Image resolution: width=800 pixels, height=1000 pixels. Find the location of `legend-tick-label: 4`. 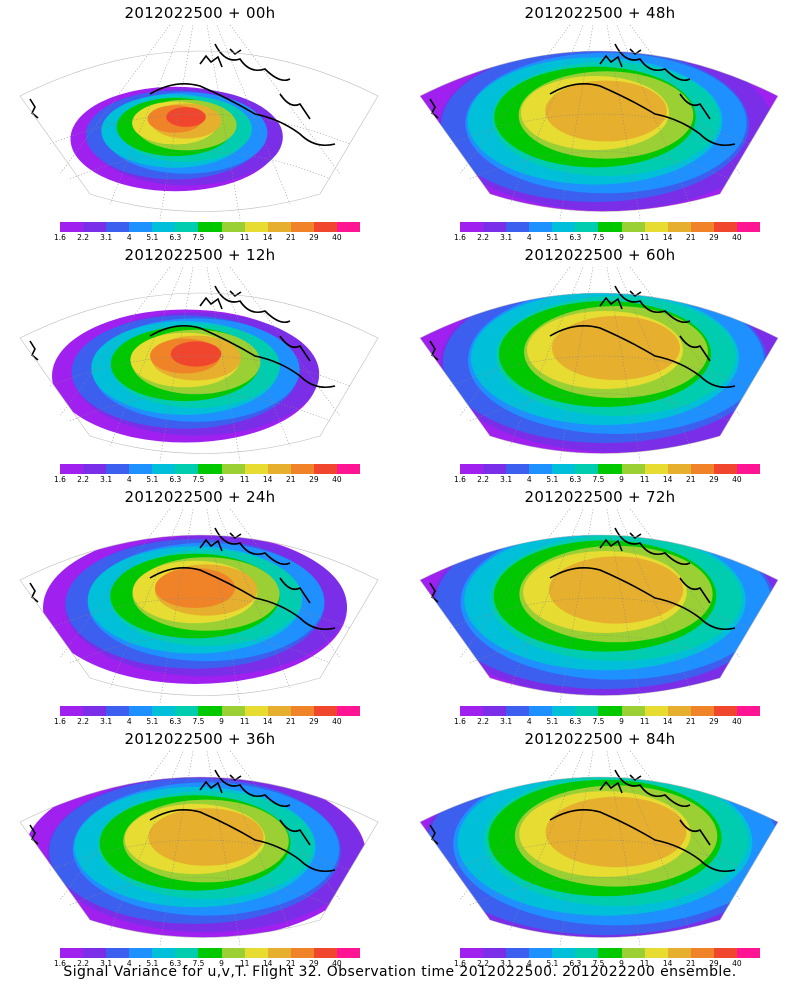

legend-tick-label: 4 is located at coordinates (129, 721).